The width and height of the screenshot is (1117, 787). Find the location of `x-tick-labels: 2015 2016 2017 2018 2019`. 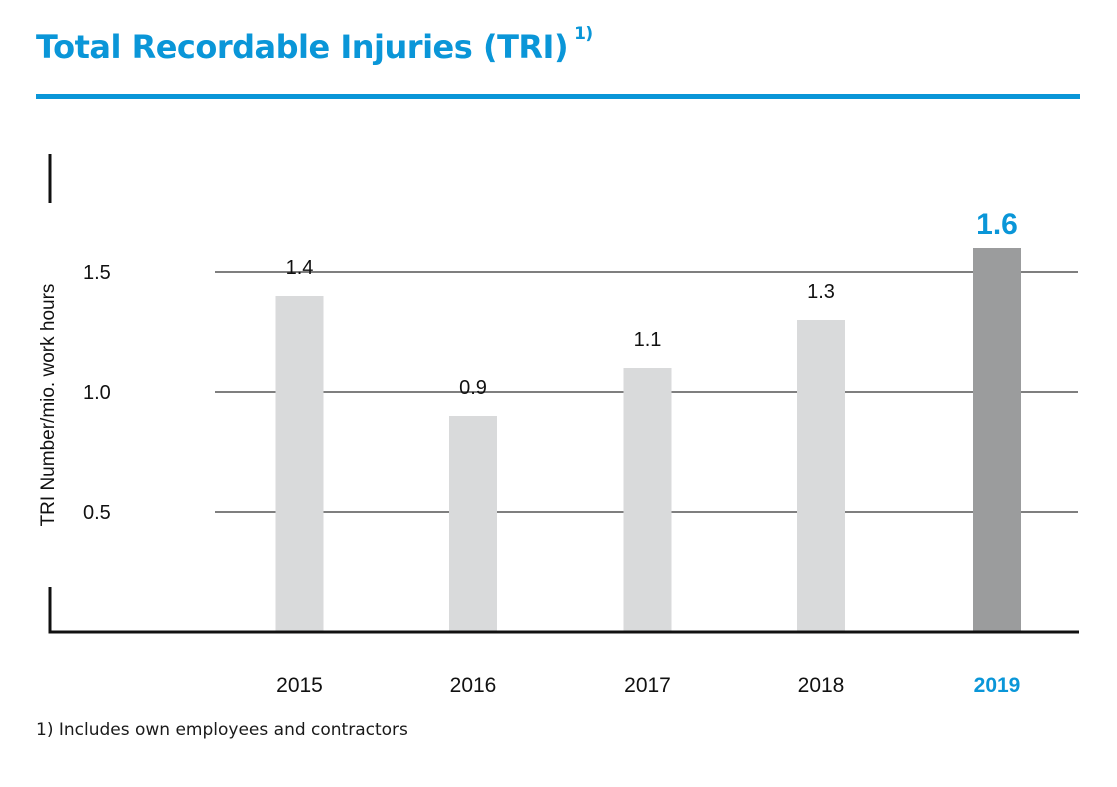

x-tick-labels: 2015 2016 2017 2018 2019 is located at coordinates (648, 685).